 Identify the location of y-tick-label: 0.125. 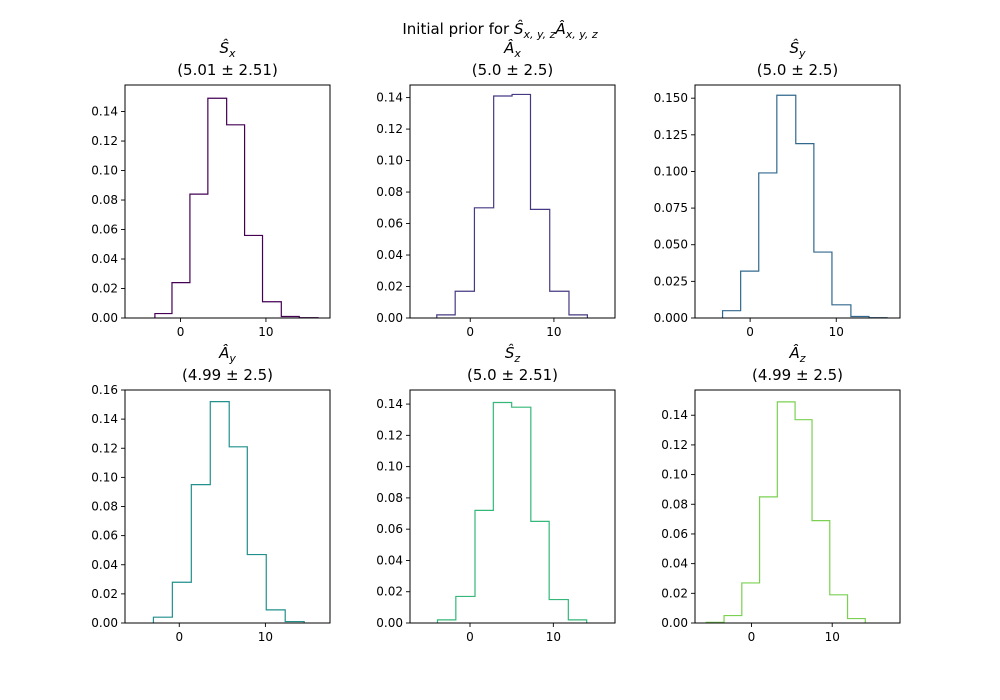
(671, 135).